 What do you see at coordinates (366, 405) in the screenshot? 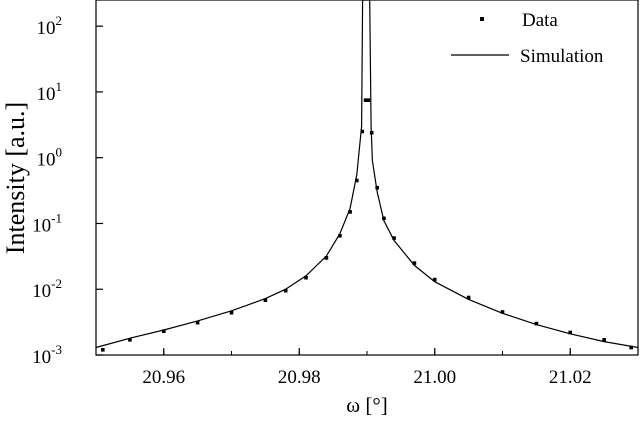
I see `x-axis-label: ω [°]` at bounding box center [366, 405].